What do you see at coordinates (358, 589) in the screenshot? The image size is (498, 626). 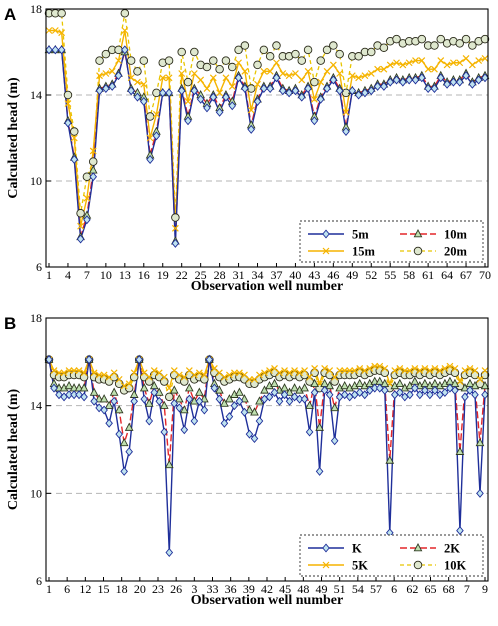 I see `x-tick-label: 54` at bounding box center [358, 589].